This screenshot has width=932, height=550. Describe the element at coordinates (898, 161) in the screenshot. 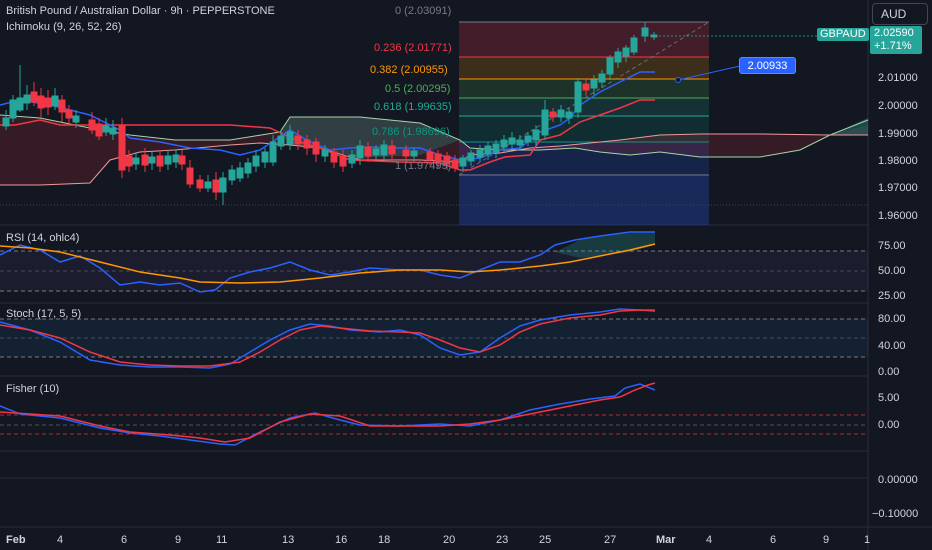

I see `price-tick: 1.98000` at that location.